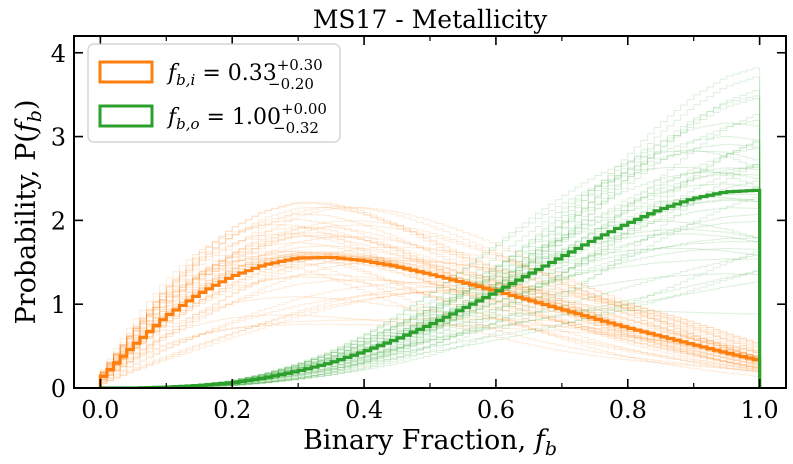 Image resolution: width=793 pixels, height=464 pixels. I want to click on y-tick-label: 2, so click(58, 221).